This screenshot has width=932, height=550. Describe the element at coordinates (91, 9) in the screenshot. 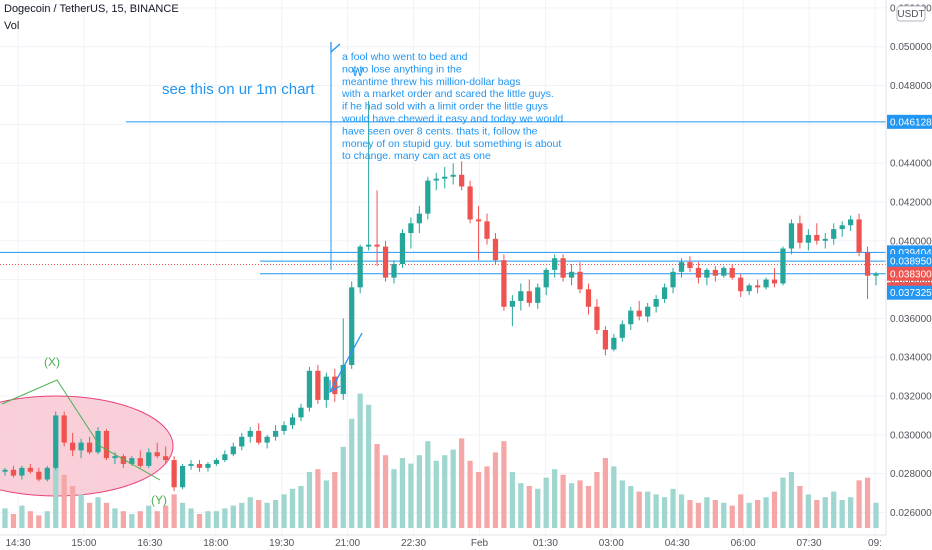

I see `symbol-title: Dogecoin / TetherUS, 15, BINANCE` at that location.